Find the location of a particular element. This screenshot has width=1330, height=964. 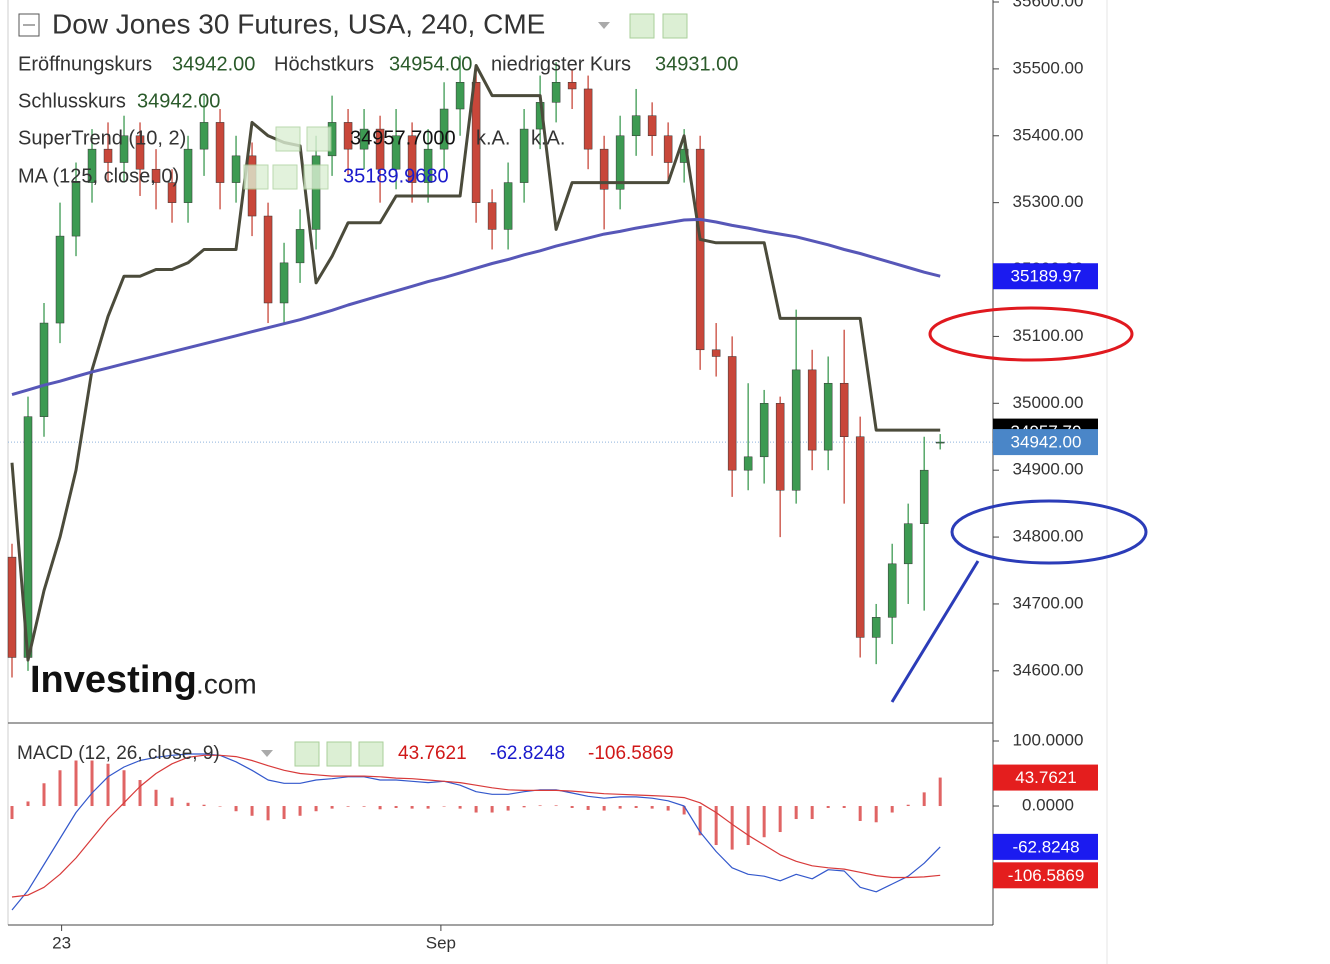

open-value: 34942.00 is located at coordinates (213, 64).